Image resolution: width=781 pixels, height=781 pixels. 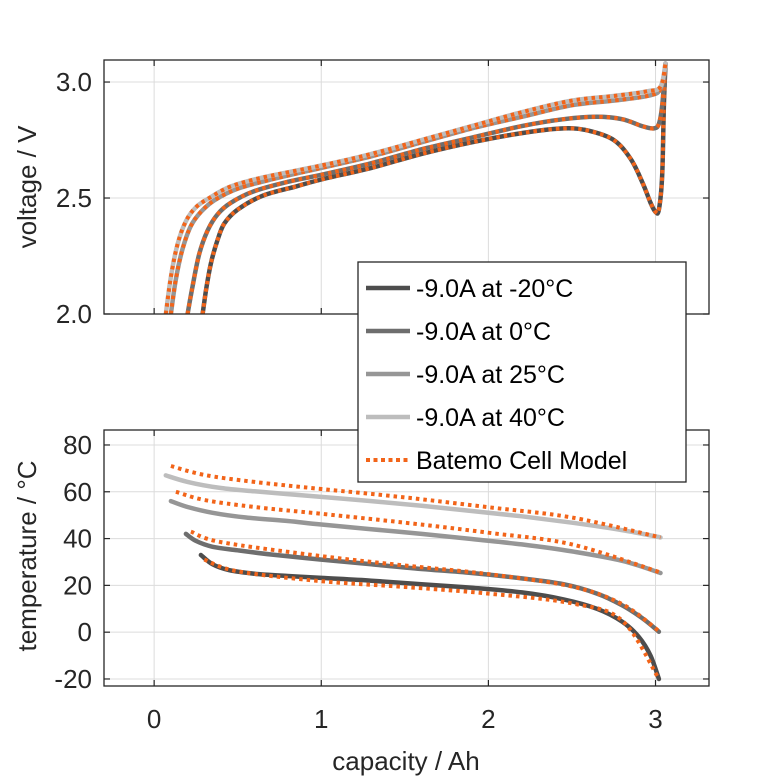 I want to click on model-line-9-0a-at-25-c, so click(x=418, y=532).